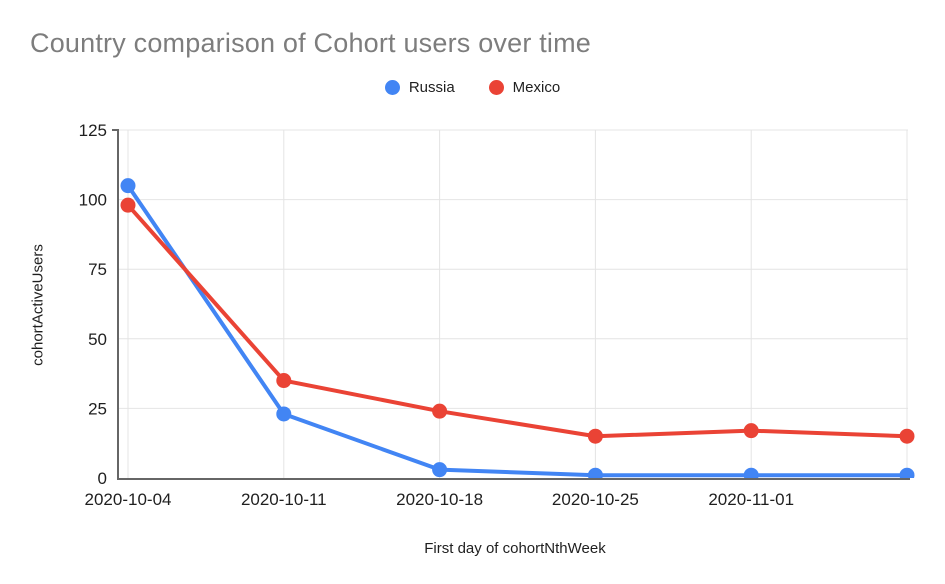  I want to click on svg-text: 2020-10-04, so click(128, 499).